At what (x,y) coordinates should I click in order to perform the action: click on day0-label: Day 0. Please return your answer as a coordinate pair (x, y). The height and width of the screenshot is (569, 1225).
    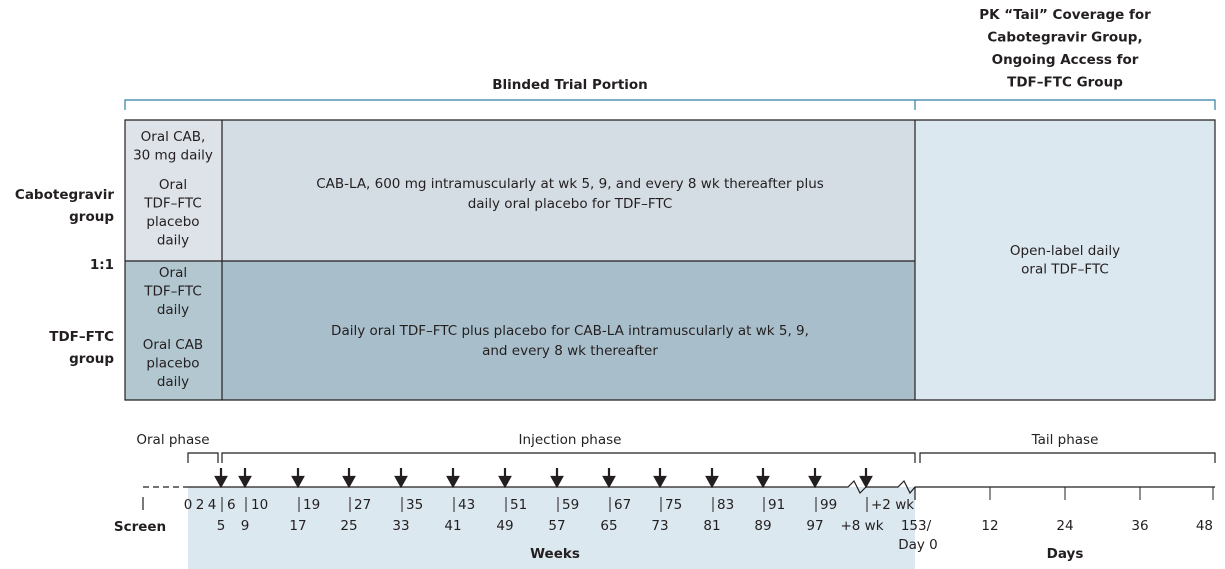
    Looking at the image, I should click on (918, 545).